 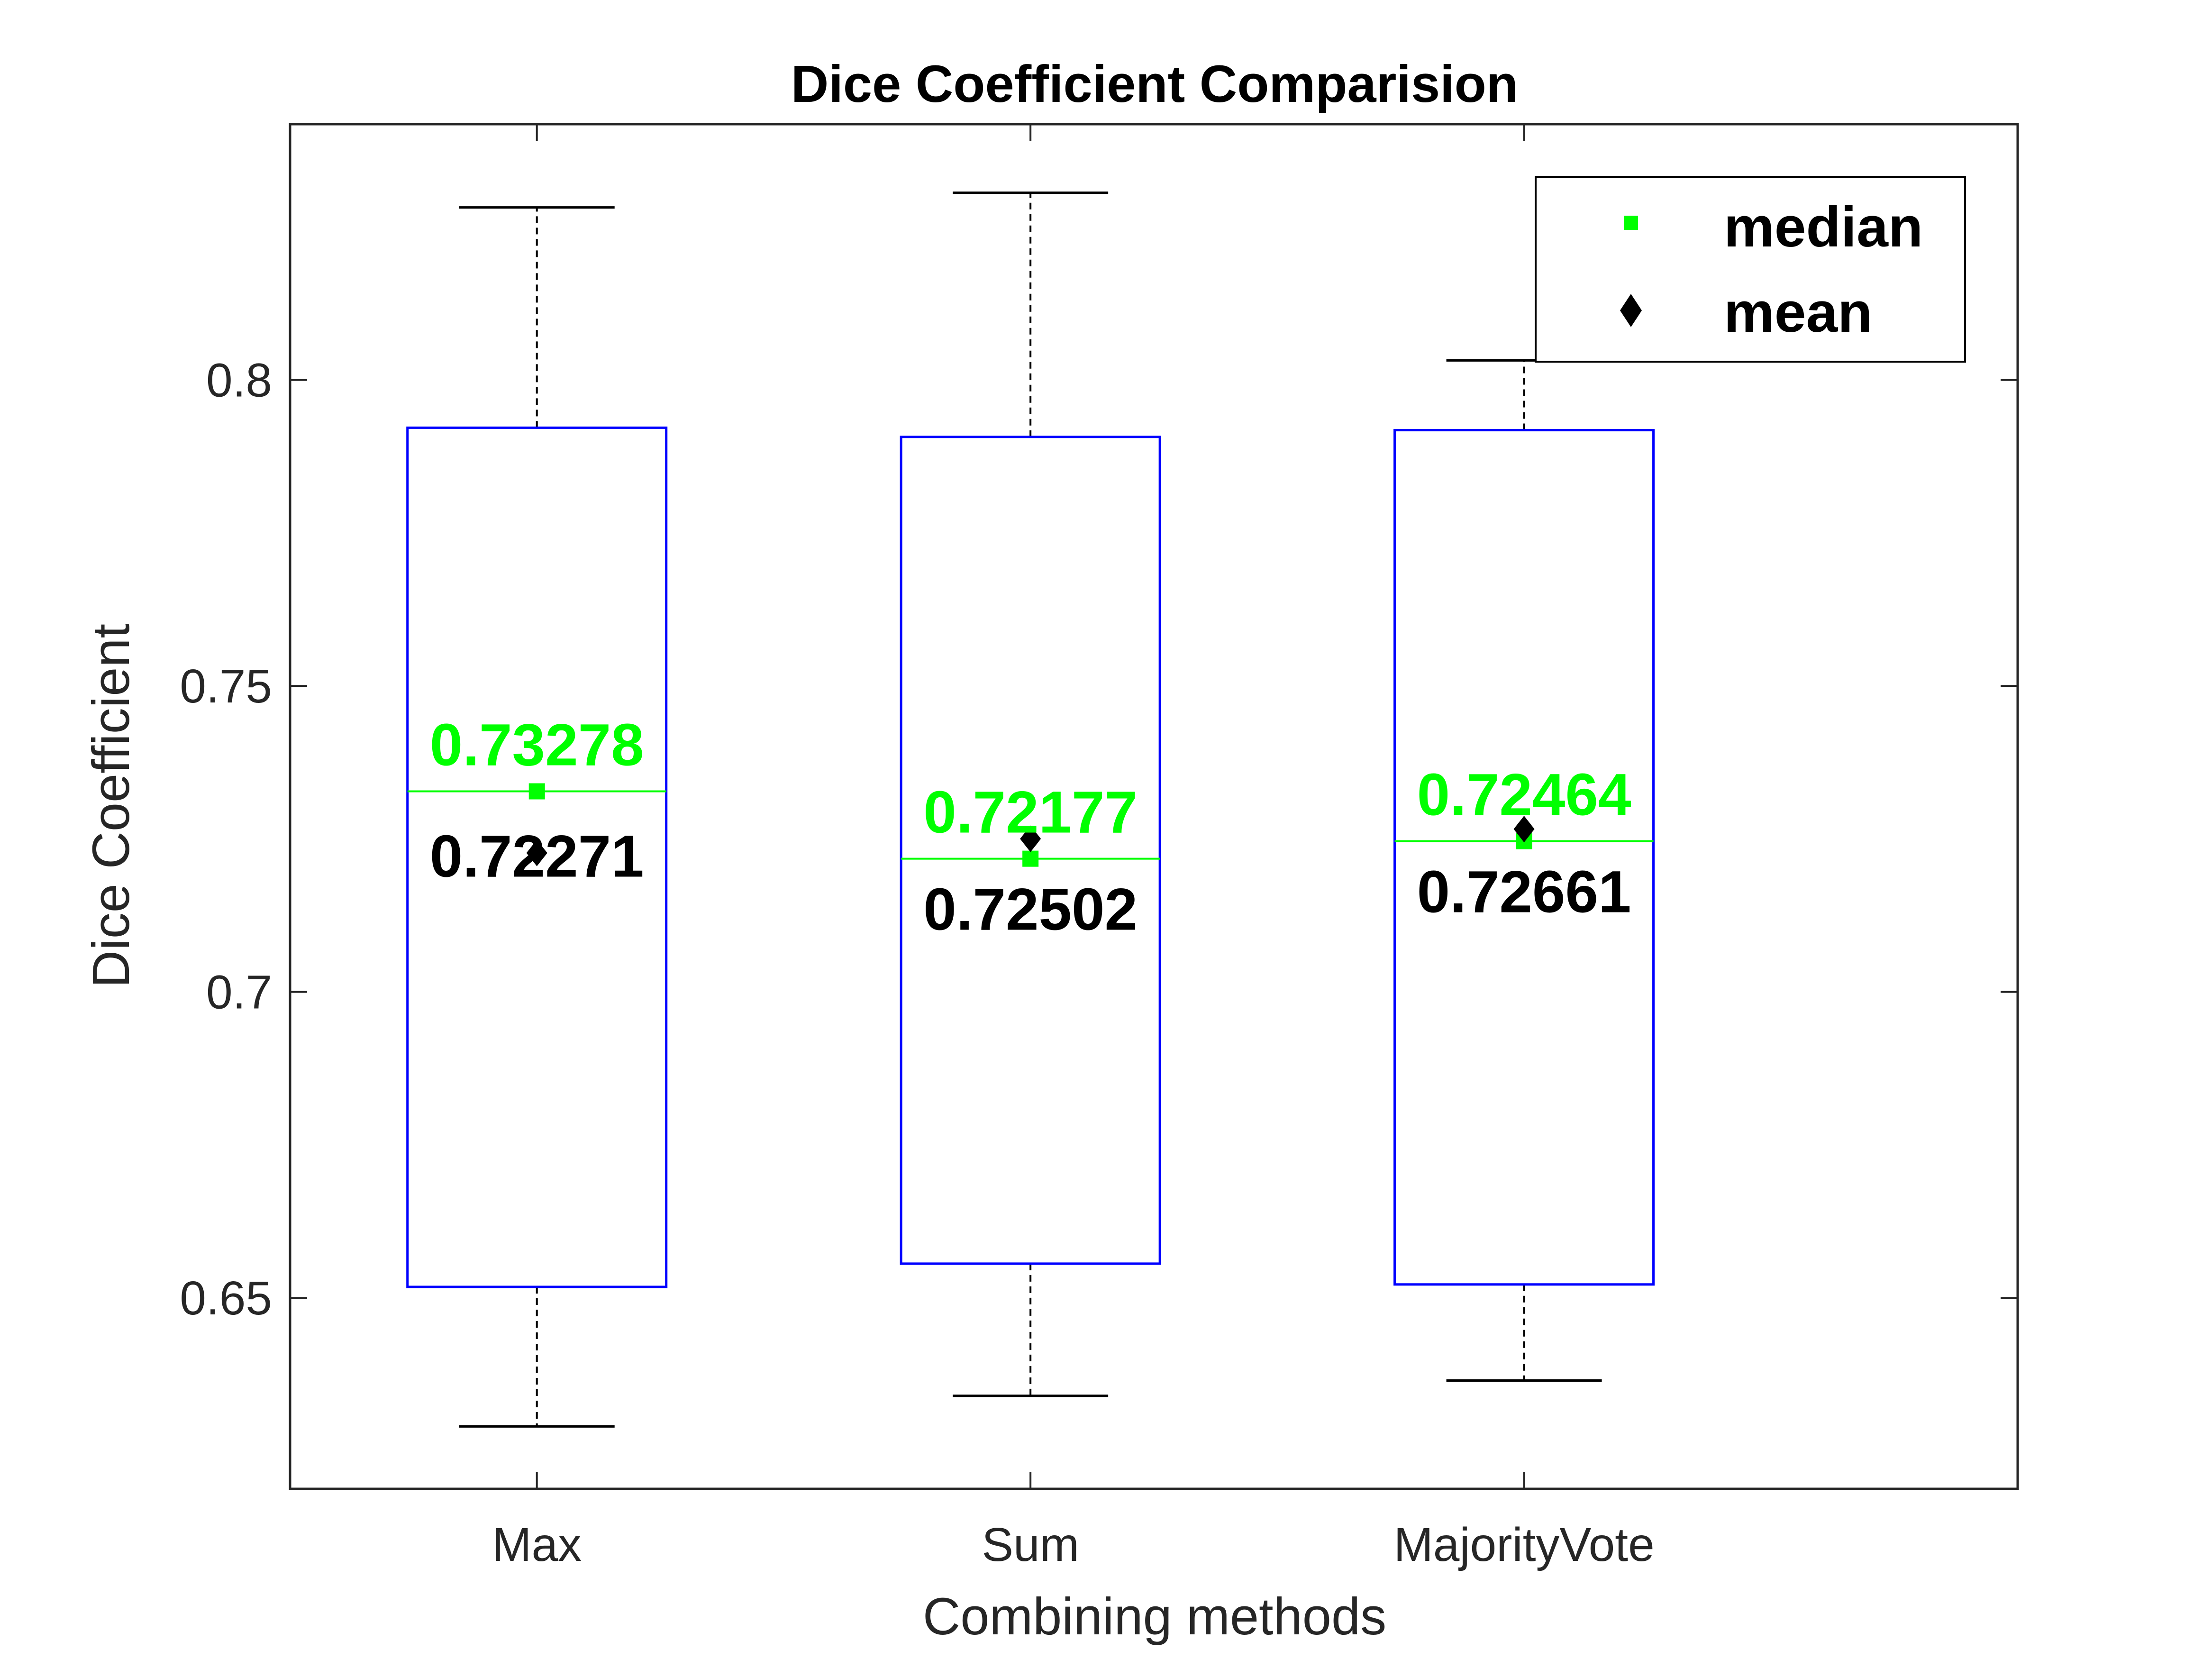 I want to click on mean-value-label: 0.72502, so click(x=1030, y=910).